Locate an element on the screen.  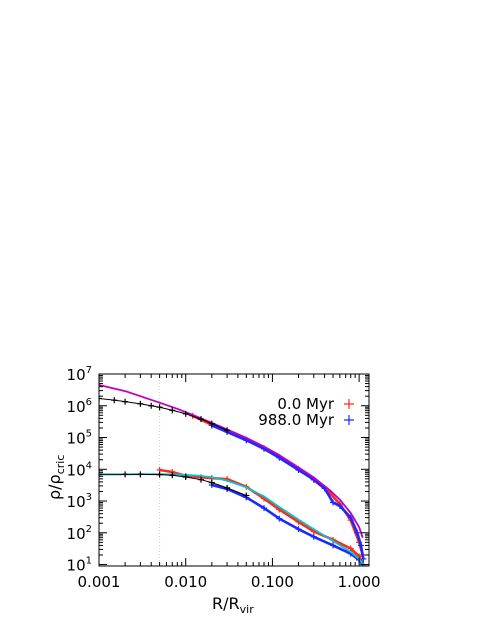
x-axis-label: R/Rvir is located at coordinates (233, 605).